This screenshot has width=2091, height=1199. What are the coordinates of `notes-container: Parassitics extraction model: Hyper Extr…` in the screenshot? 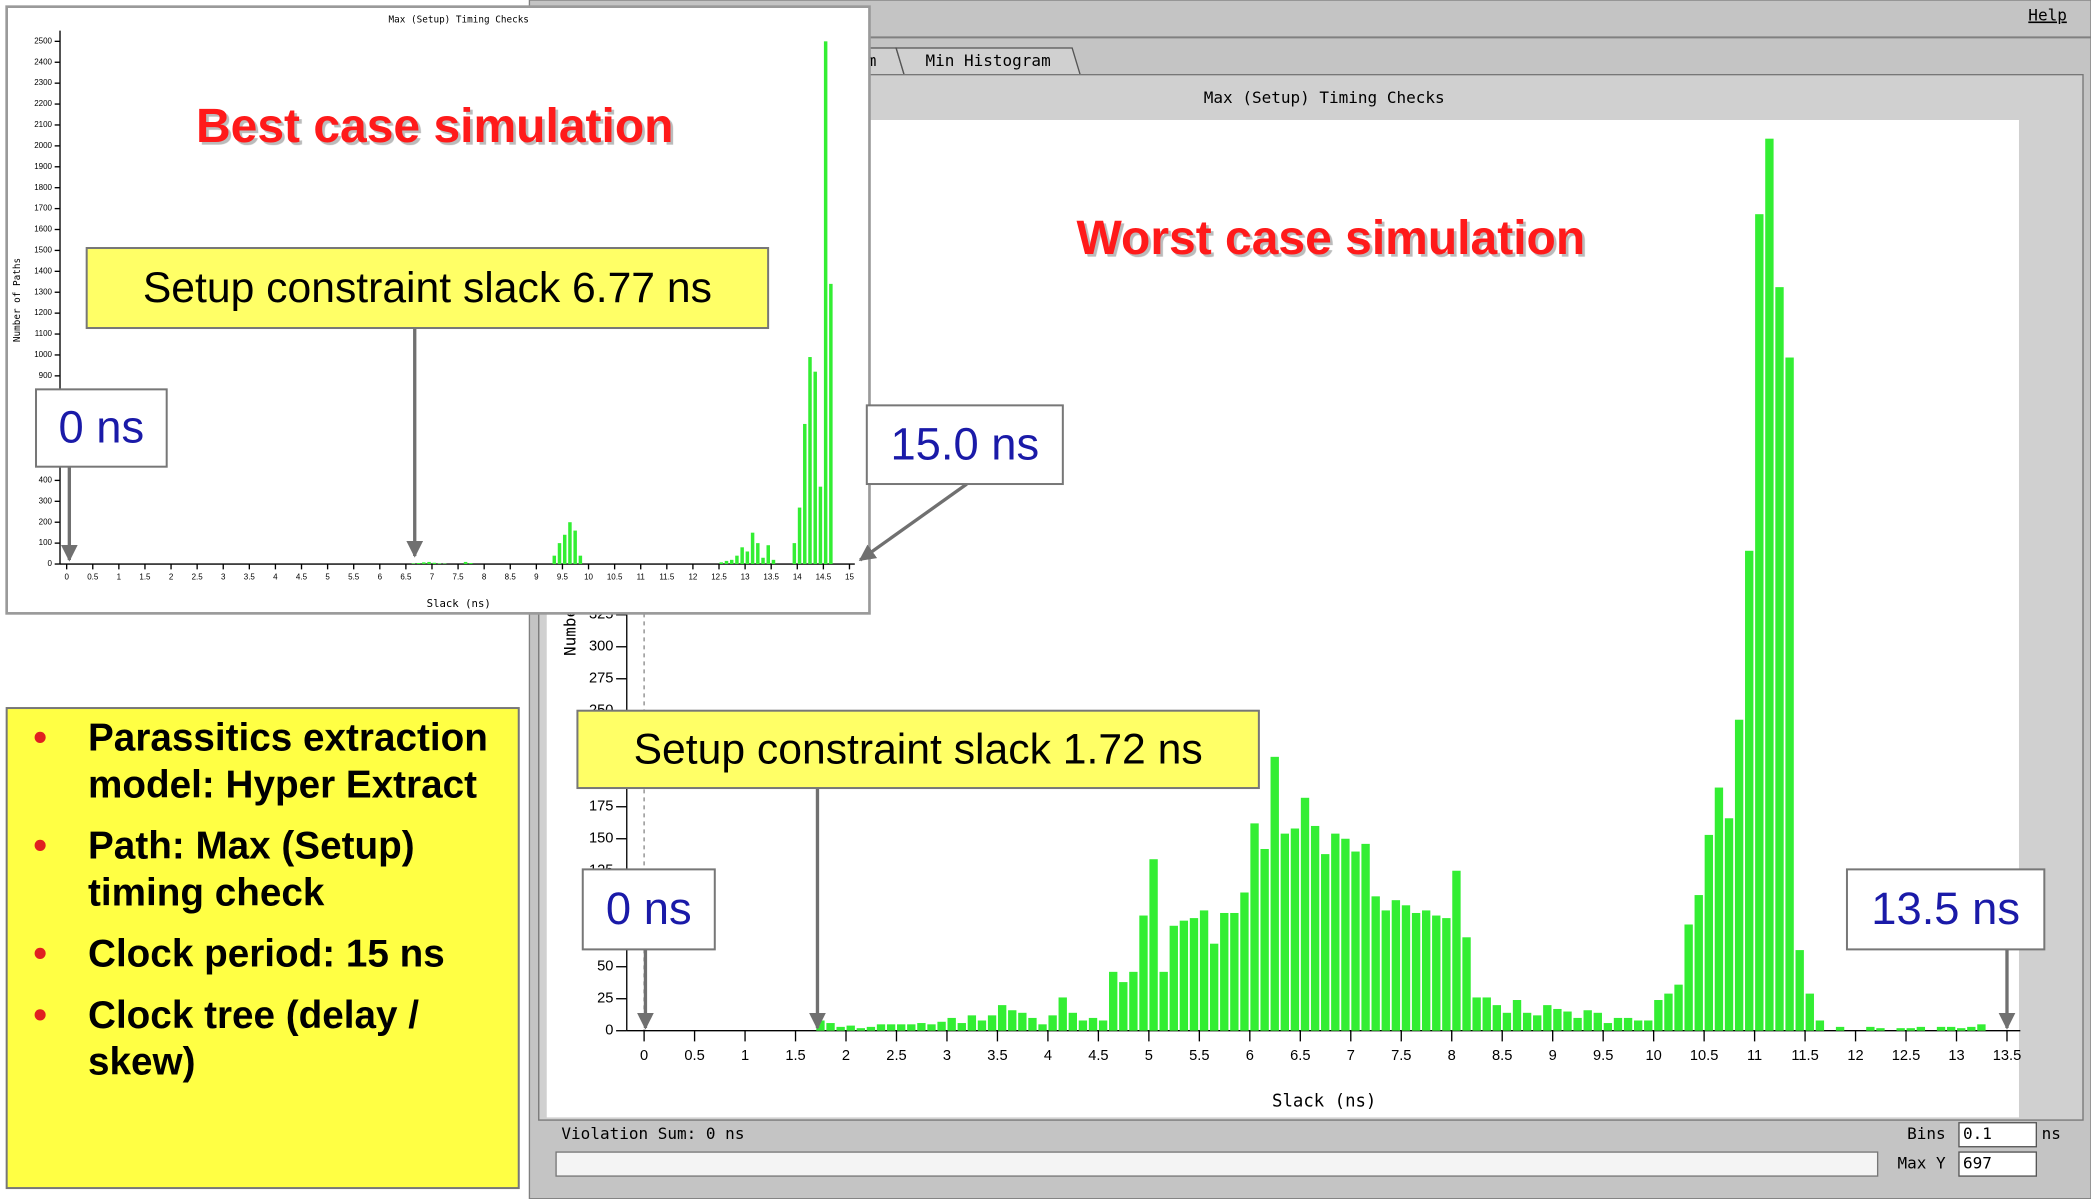 It's located at (263, 948).